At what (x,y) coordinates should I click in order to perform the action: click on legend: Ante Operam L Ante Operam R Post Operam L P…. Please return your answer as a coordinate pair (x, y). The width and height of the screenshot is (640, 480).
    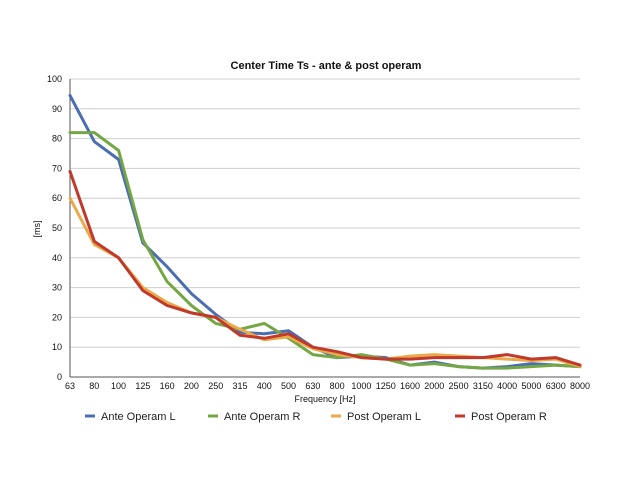
    Looking at the image, I should click on (316, 417).